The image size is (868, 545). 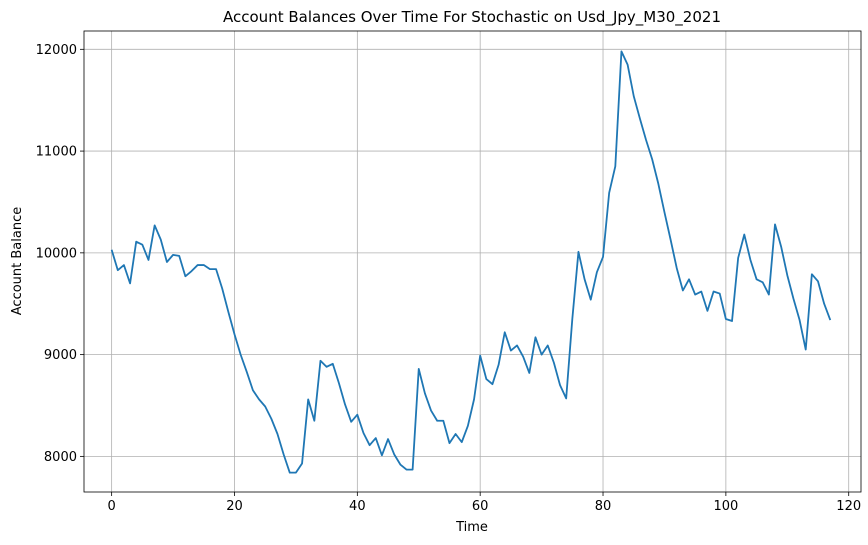 I want to click on x-tick-label: 40, so click(x=357, y=506).